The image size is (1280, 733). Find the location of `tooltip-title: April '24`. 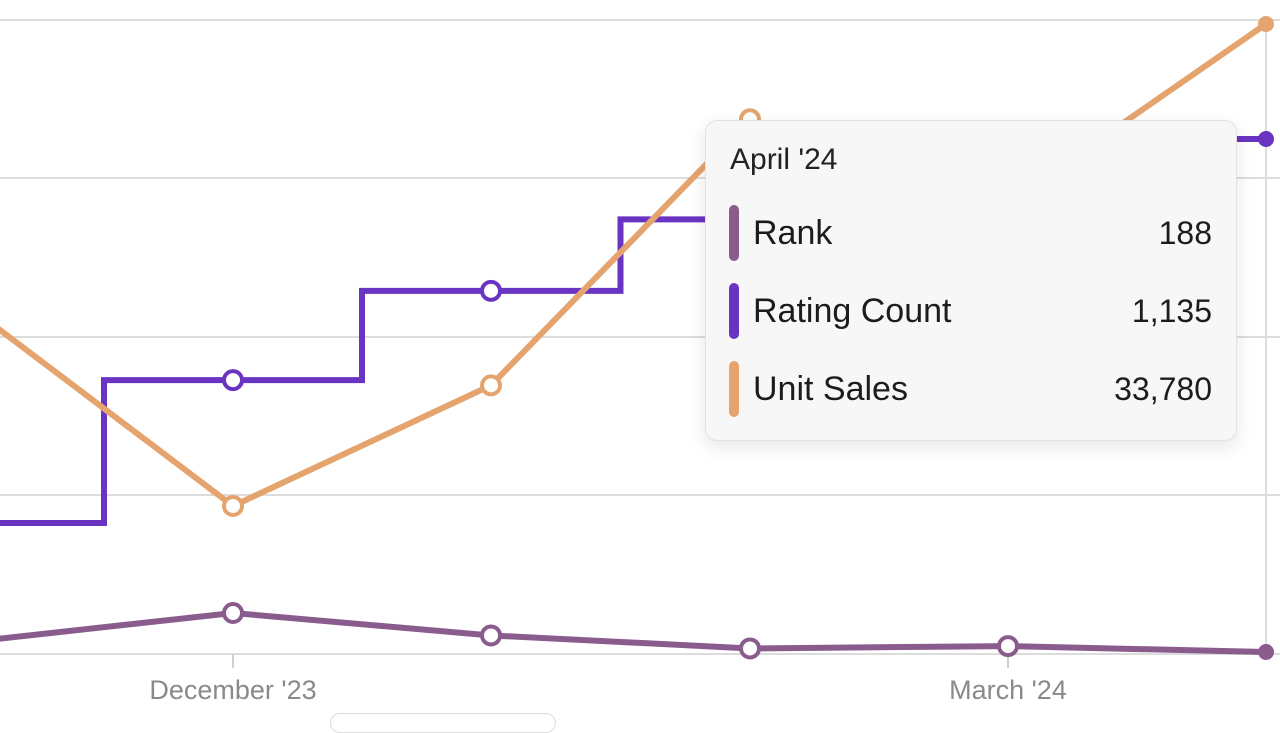

tooltip-title: April '24 is located at coordinates (784, 159).